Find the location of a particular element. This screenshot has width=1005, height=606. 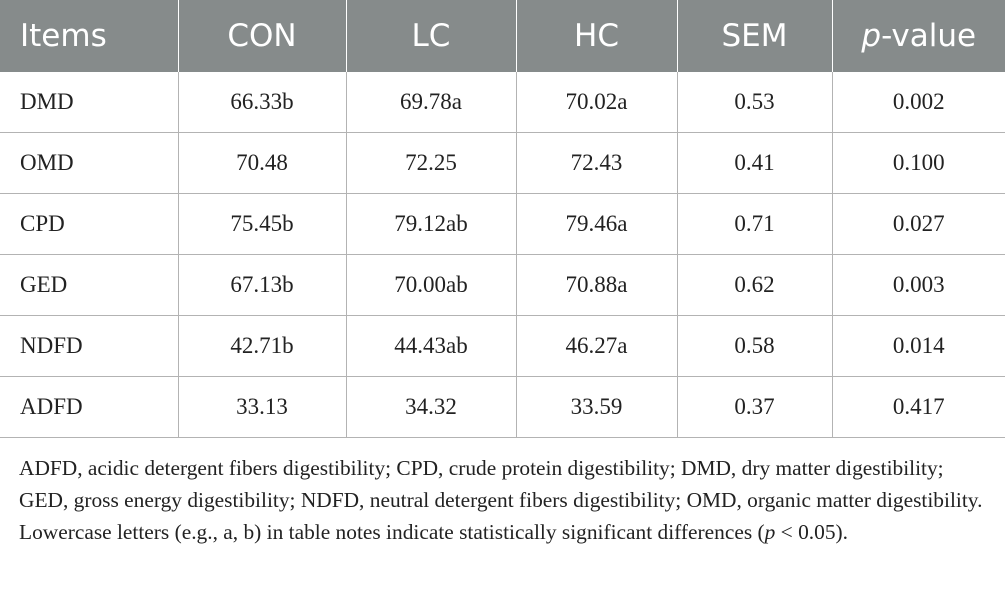

cell-sem: 0.41 is located at coordinates (754, 163).